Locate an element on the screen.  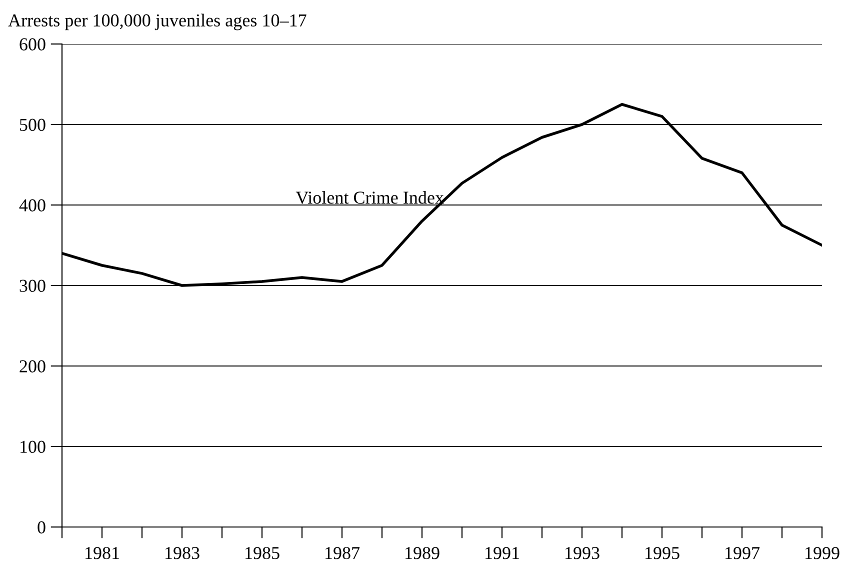
y-tick-label: 200 is located at coordinates (33, 366).